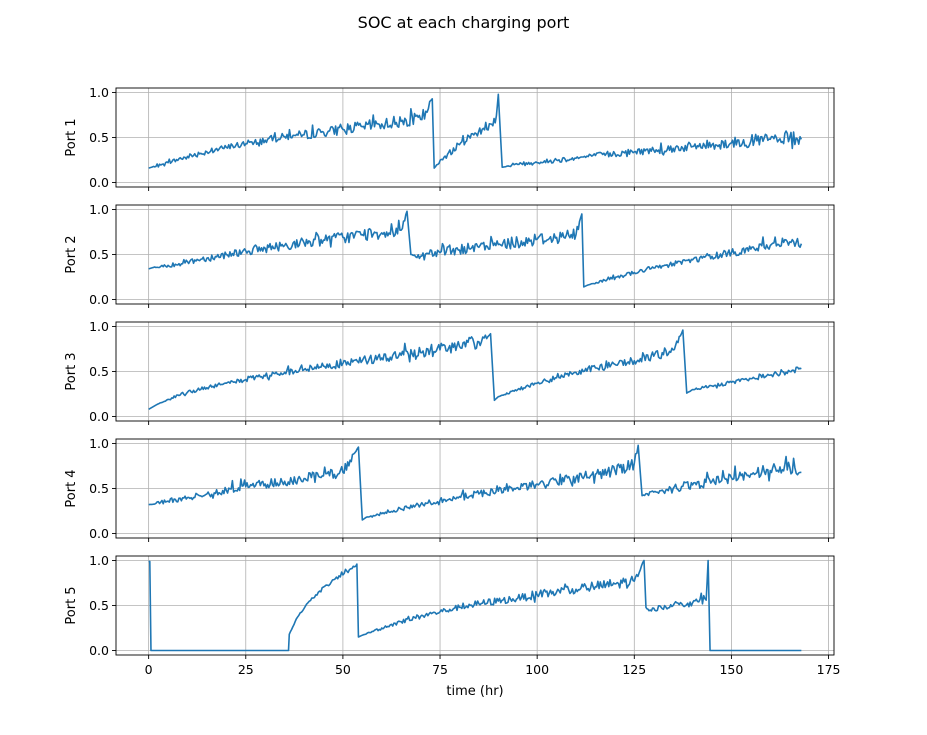 The width and height of the screenshot is (927, 735). What do you see at coordinates (149, 669) in the screenshot?
I see `x-tick-label: 0` at bounding box center [149, 669].